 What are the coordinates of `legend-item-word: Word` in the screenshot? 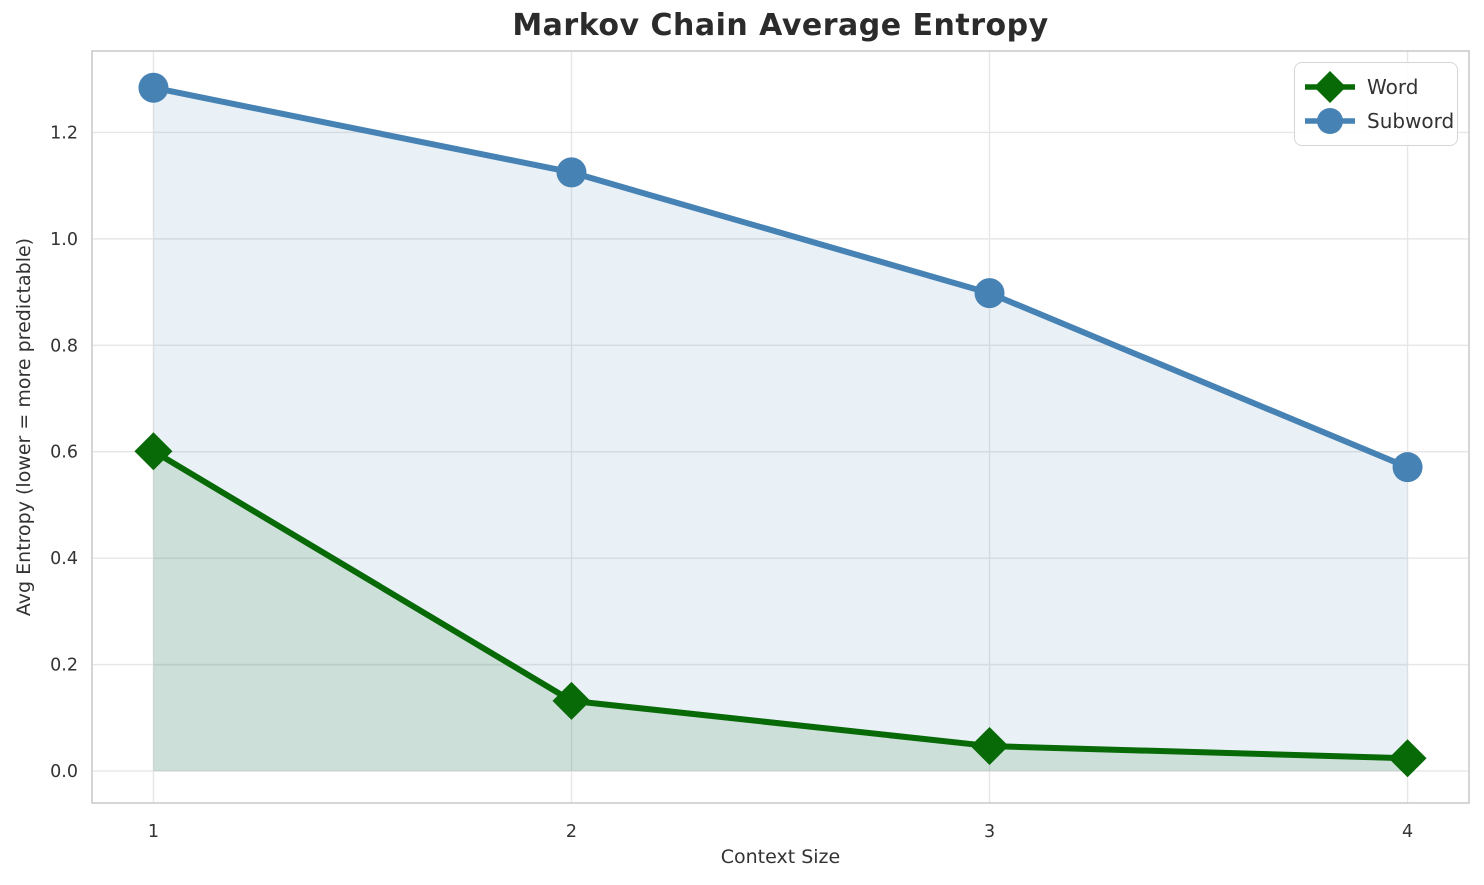 It's located at (1375, 87).